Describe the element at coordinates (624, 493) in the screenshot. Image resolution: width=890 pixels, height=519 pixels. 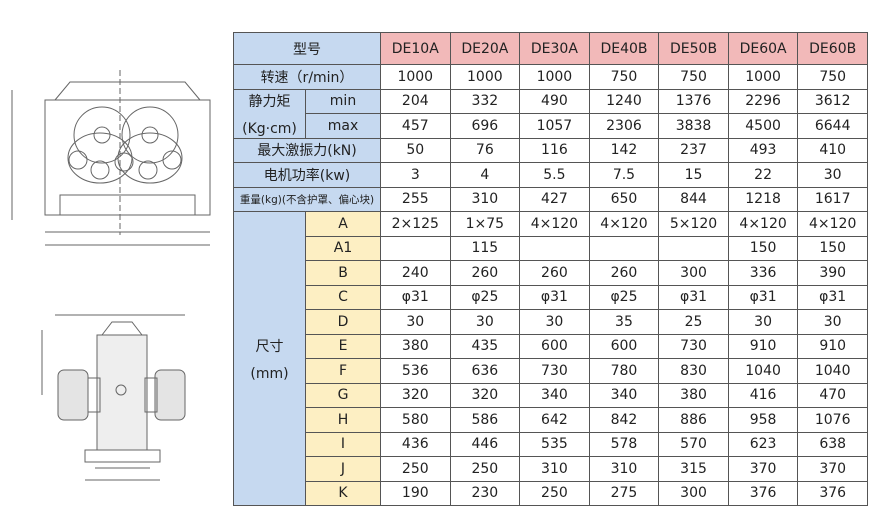
I see `value-cell: 275` at that location.